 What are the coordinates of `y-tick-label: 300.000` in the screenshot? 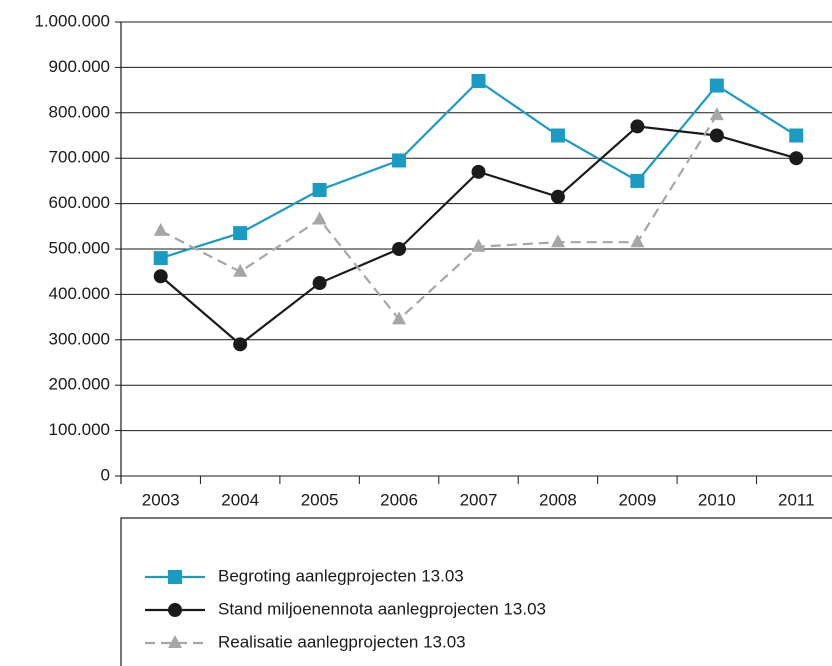 It's located at (79, 338).